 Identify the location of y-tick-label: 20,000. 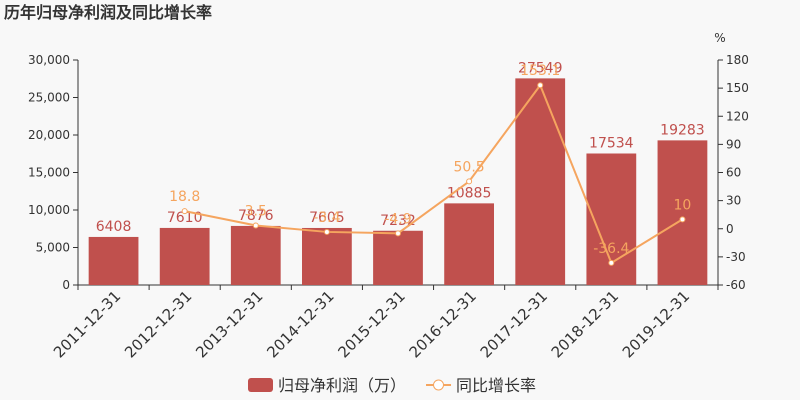
(49, 135).